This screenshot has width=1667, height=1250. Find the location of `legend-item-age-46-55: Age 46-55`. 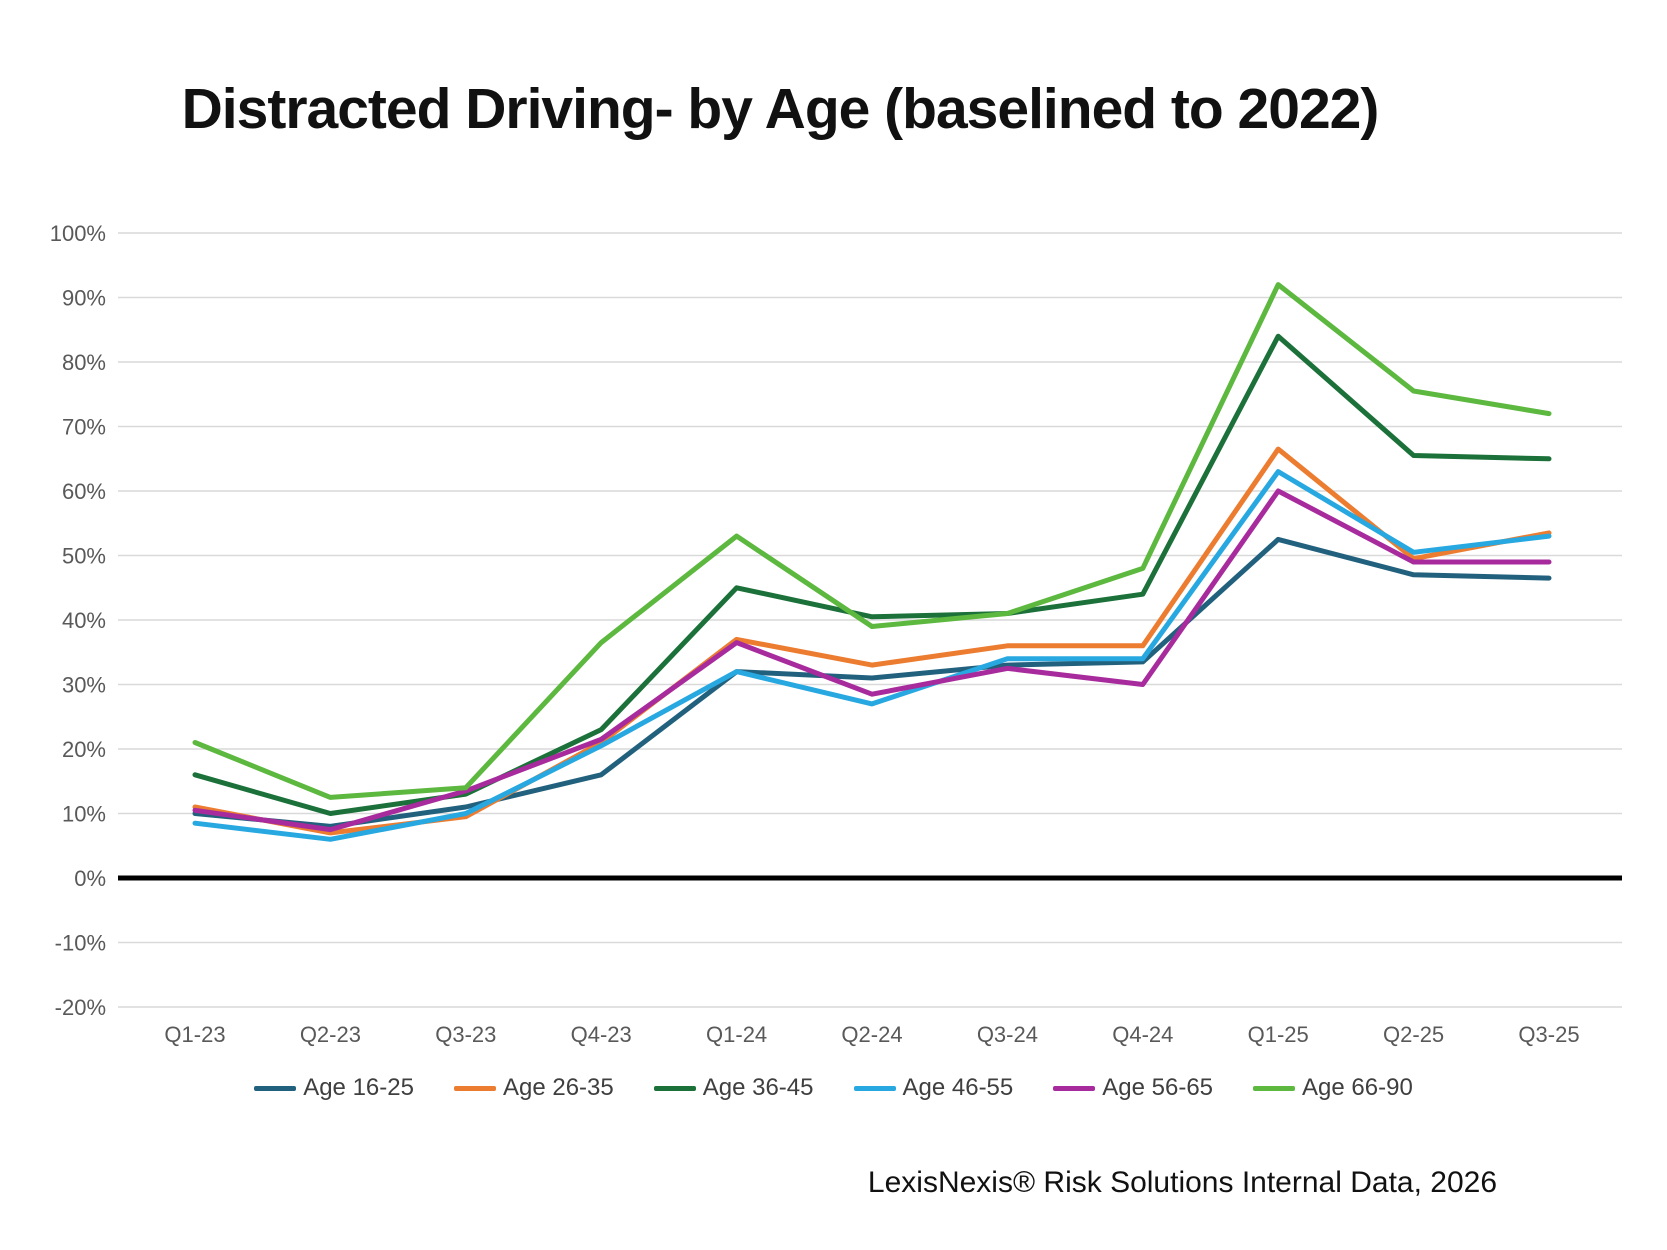

legend-item-age-46-55: Age 46-55 is located at coordinates (933, 1088).